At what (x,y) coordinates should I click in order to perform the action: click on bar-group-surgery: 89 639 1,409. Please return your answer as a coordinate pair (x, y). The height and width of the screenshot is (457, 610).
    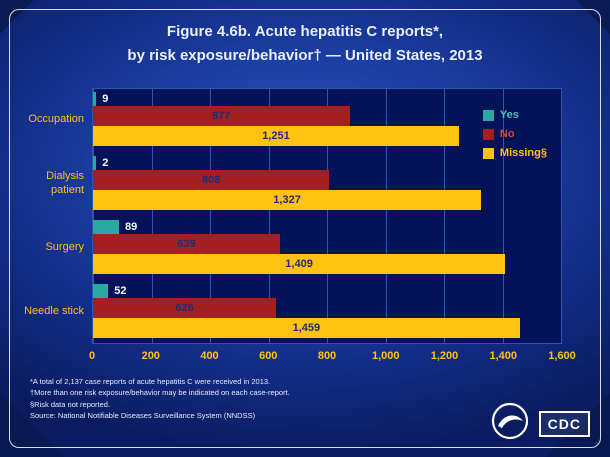
    Looking at the image, I should click on (327, 249).